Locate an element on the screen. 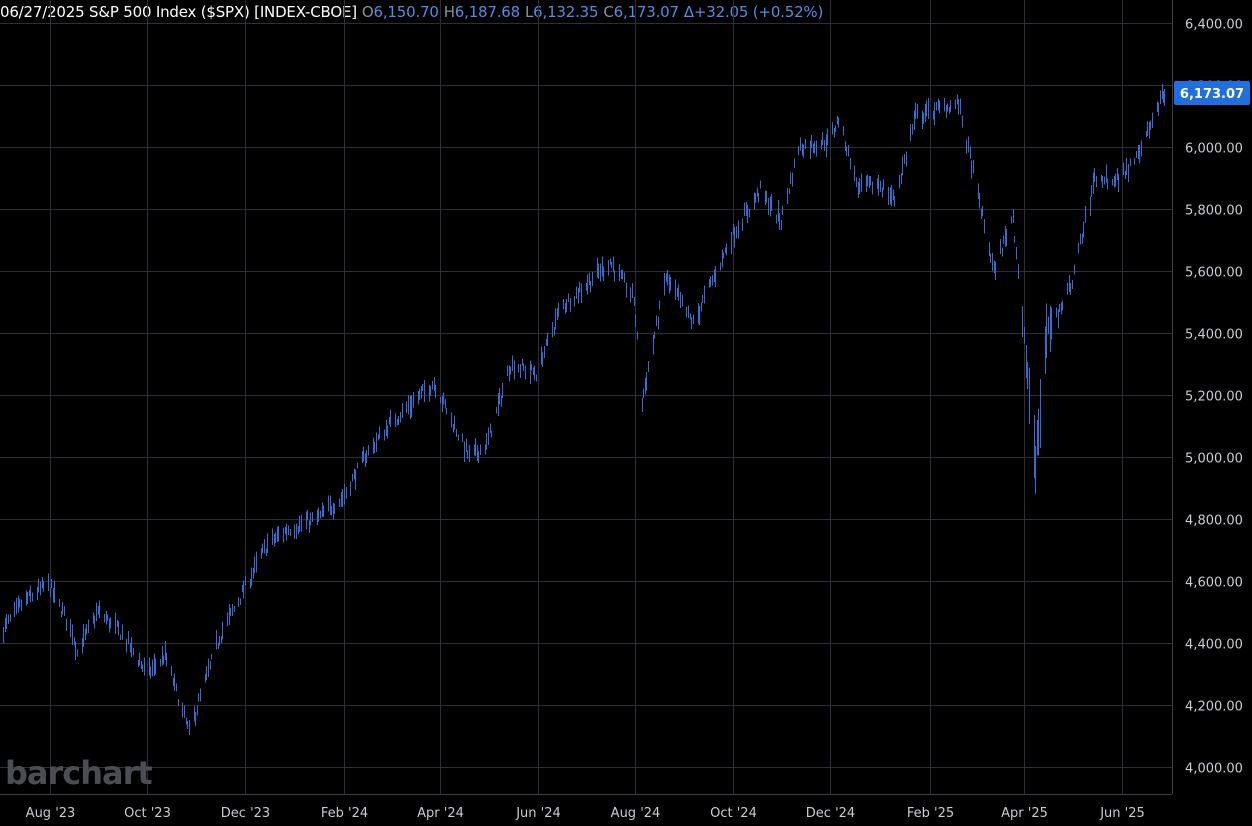 The height and width of the screenshot is (826, 1252). y-tick-label: 5,800.00 is located at coordinates (1214, 211).